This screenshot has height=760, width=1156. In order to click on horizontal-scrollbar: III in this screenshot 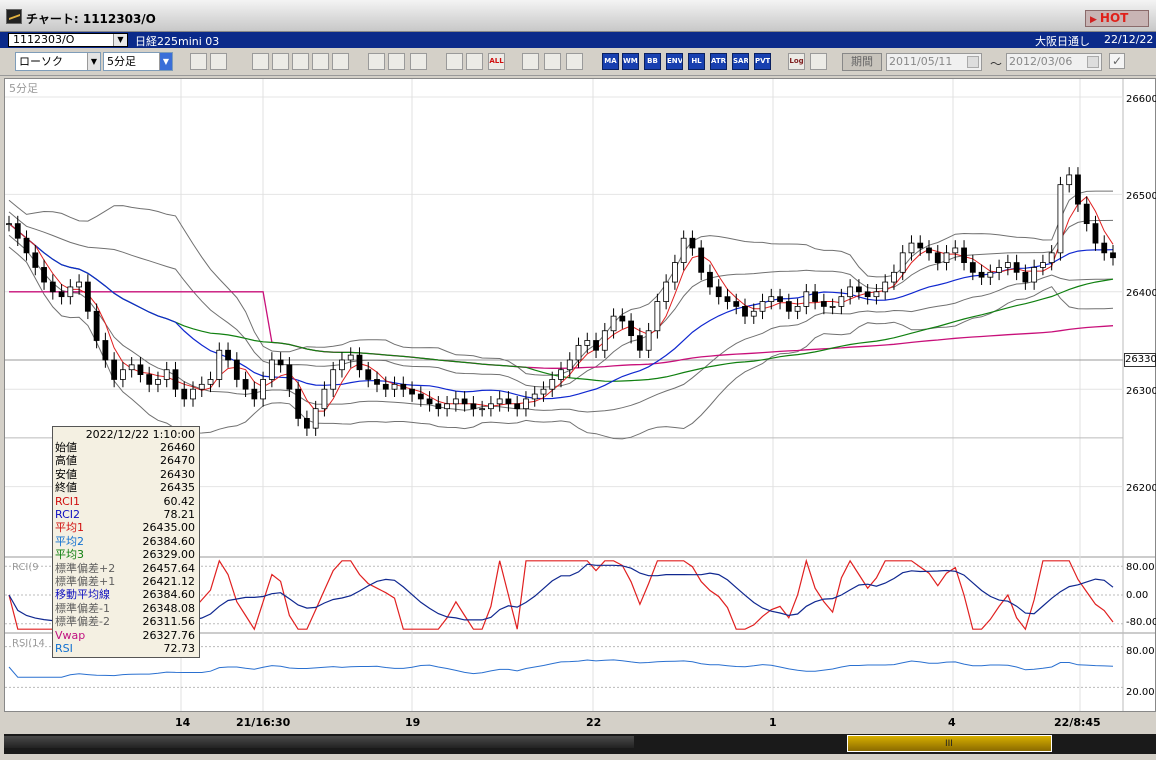, I will do `click(580, 744)`.